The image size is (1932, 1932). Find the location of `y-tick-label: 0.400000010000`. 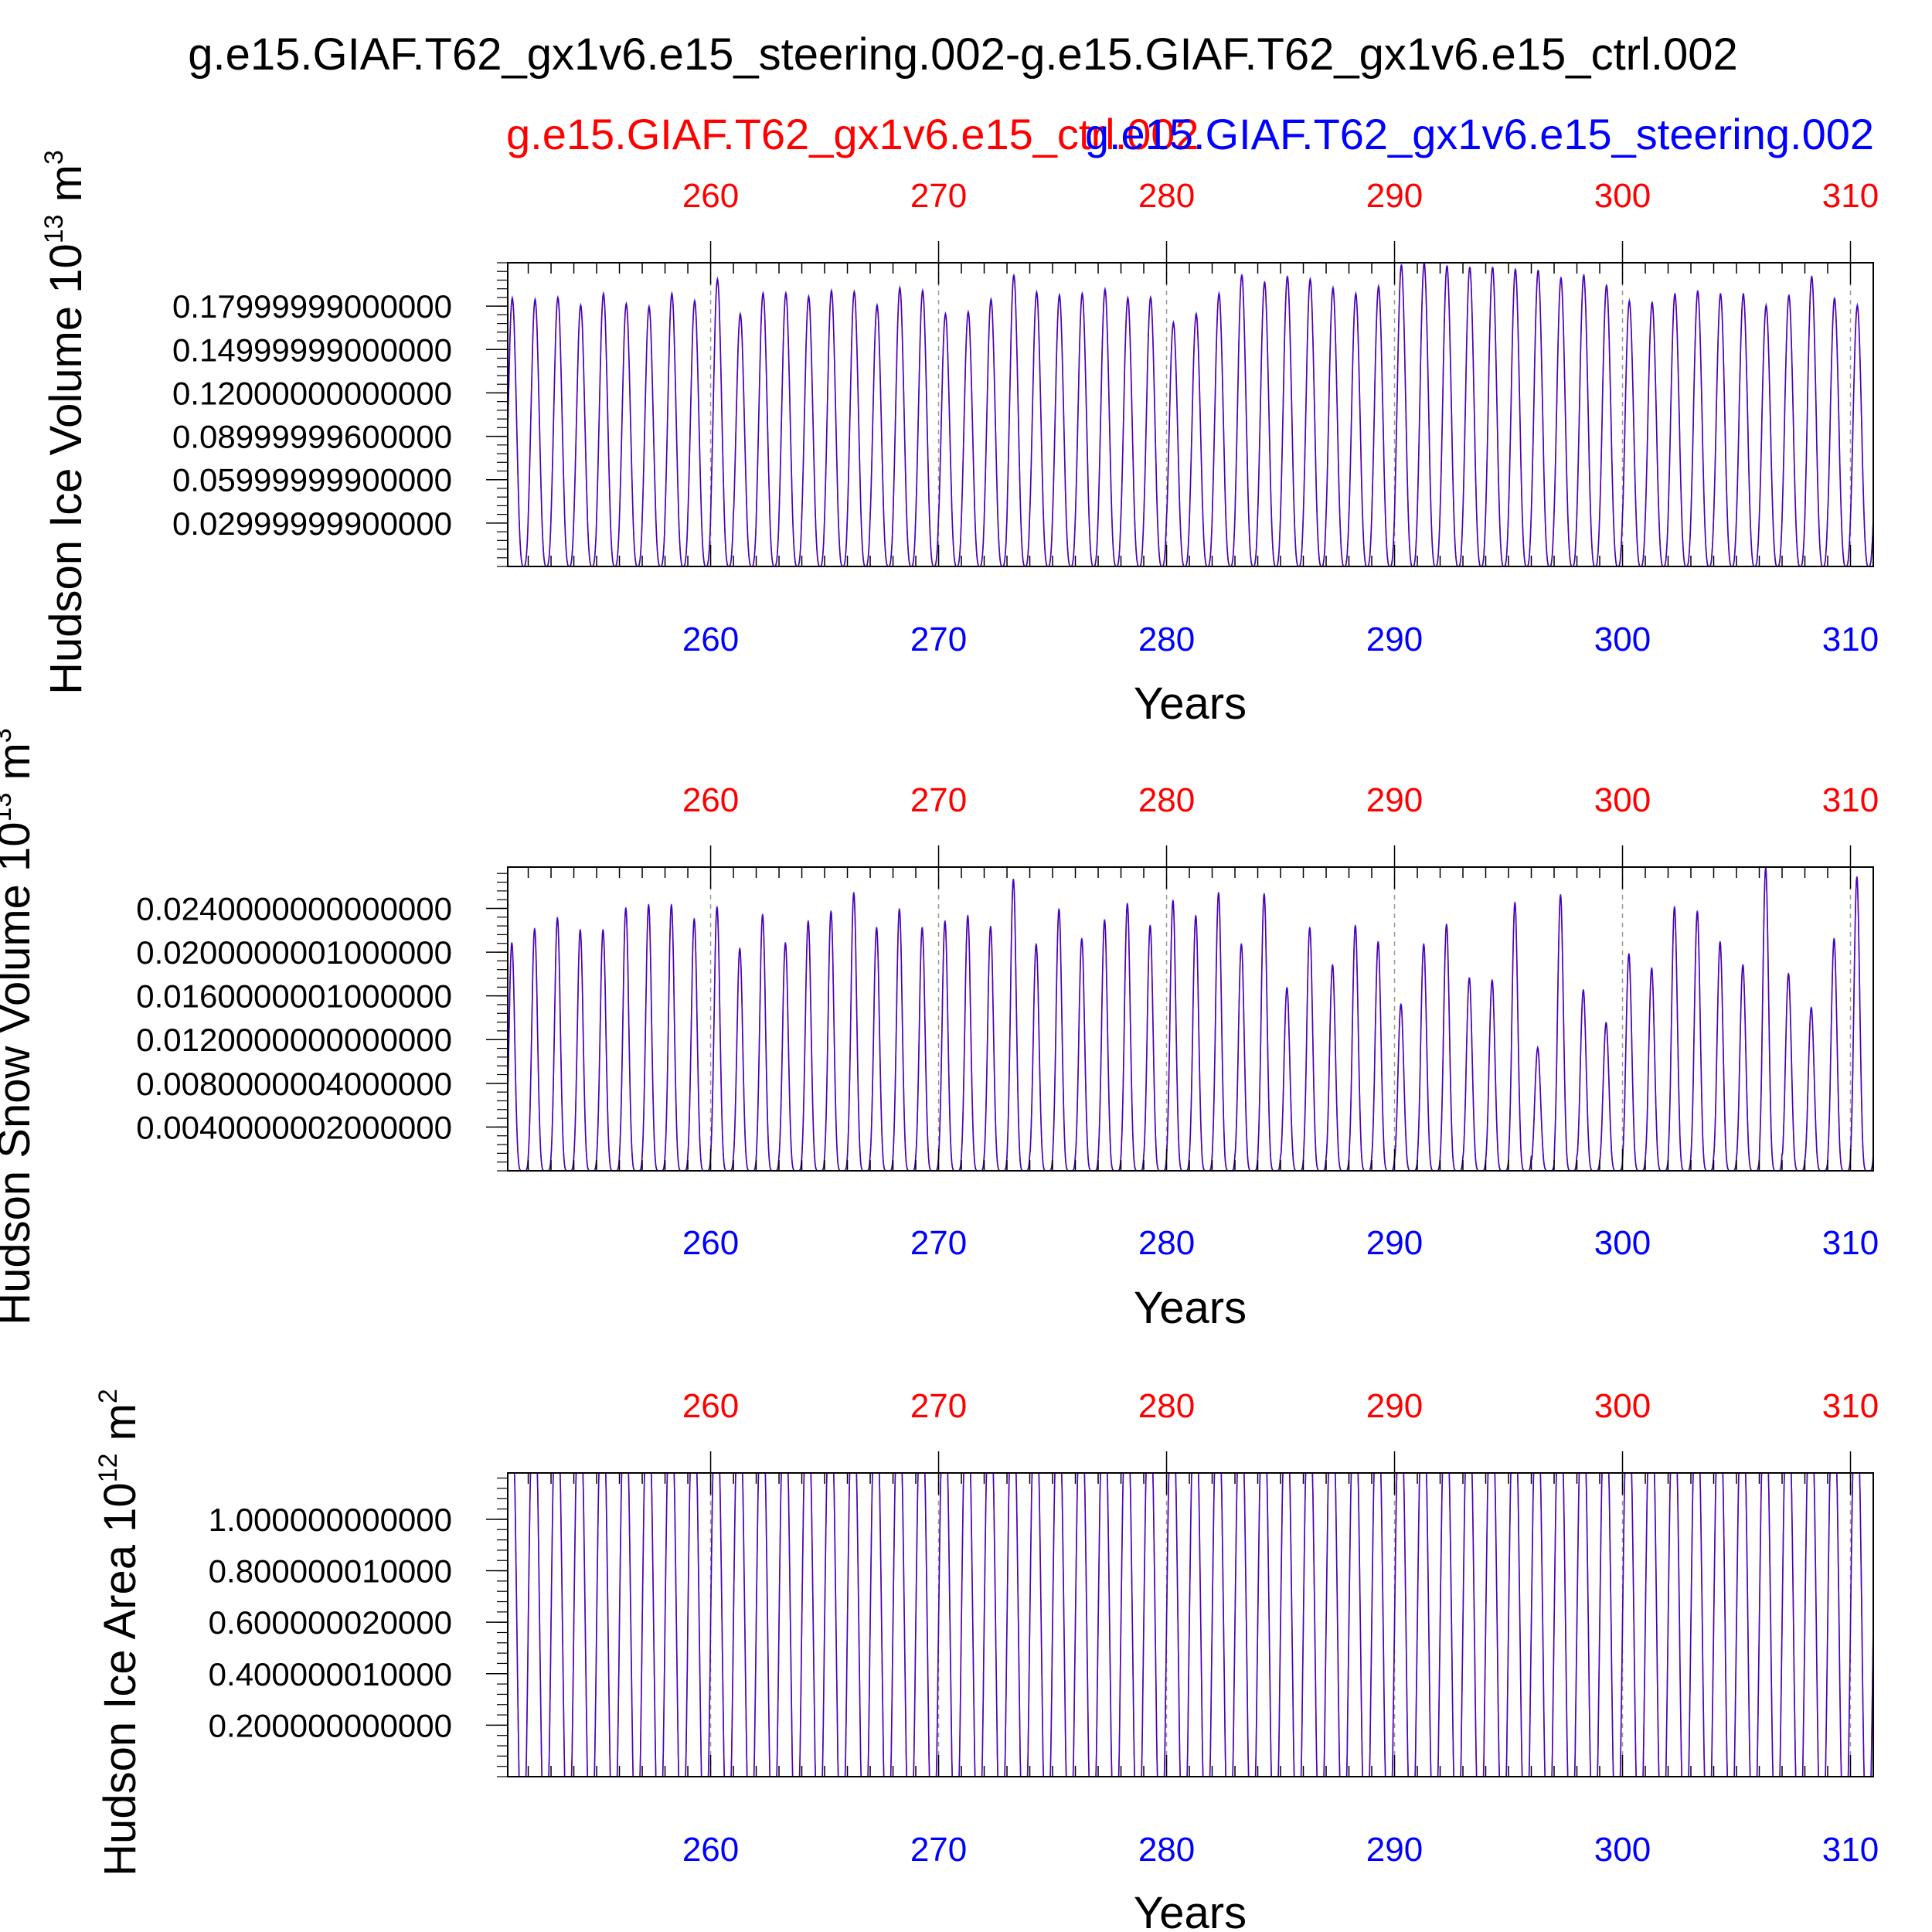

y-tick-label: 0.400000010000 is located at coordinates (330, 1674).